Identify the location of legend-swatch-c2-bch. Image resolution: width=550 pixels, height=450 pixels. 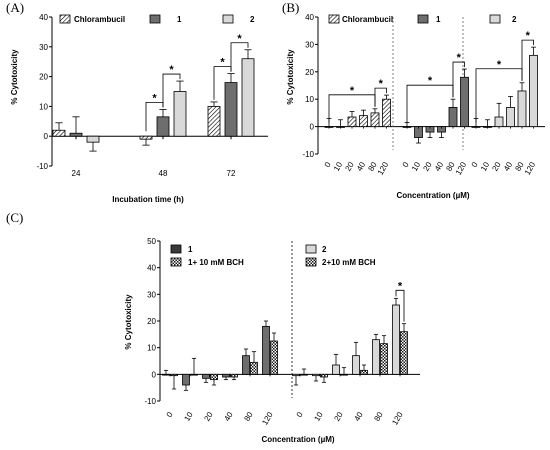
(311, 262).